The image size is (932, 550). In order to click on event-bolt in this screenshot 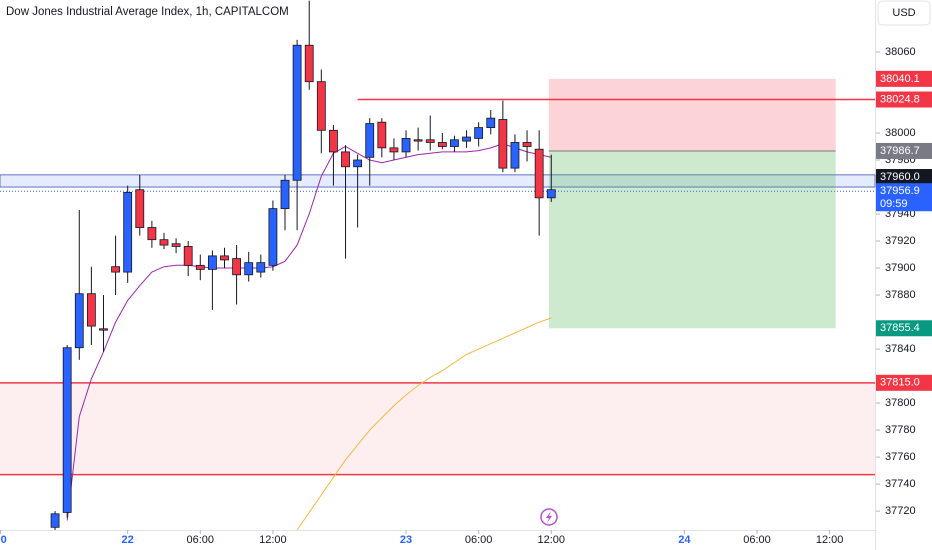, I will do `click(549, 517)`.